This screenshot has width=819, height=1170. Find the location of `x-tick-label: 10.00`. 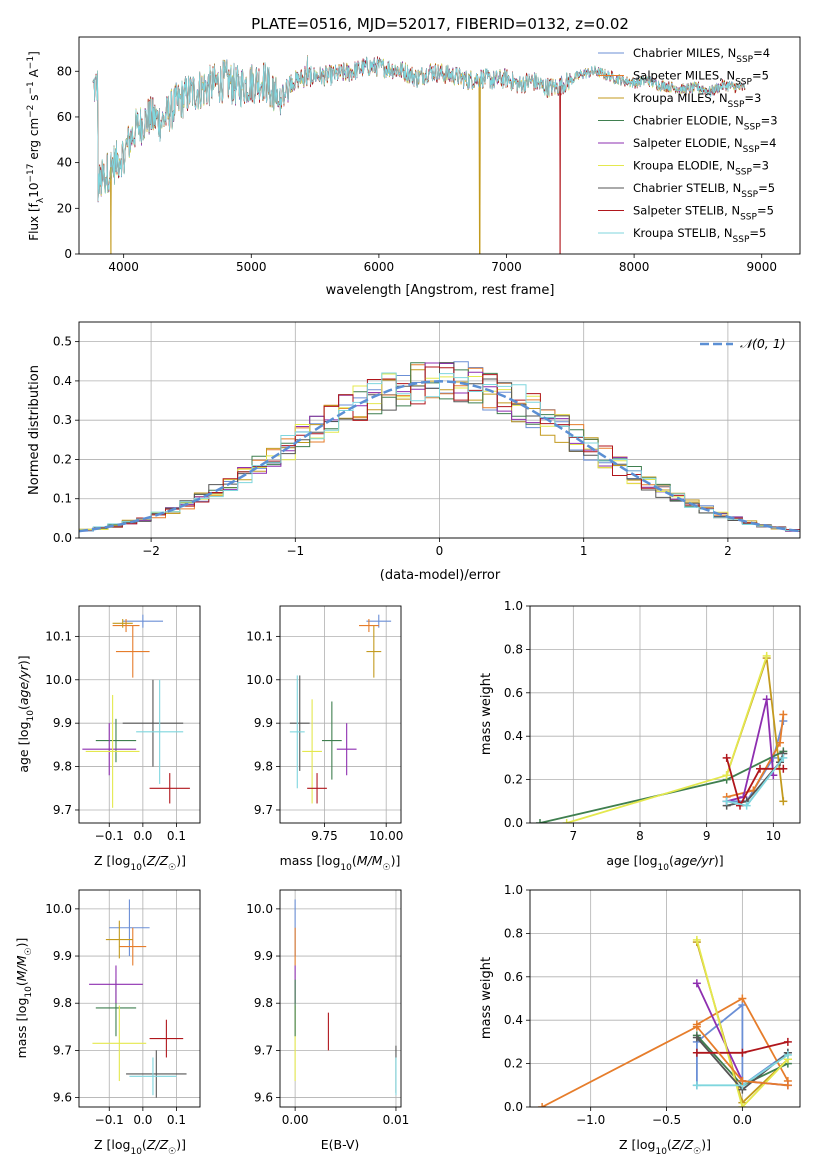

x-tick-label: 10.00 is located at coordinates (386, 836).